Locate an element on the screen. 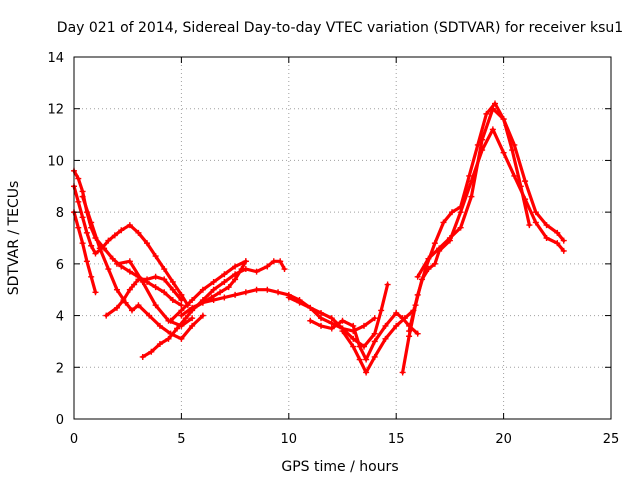 This screenshot has height=480, width=640. y-tick-label: 0 is located at coordinates (60, 420).